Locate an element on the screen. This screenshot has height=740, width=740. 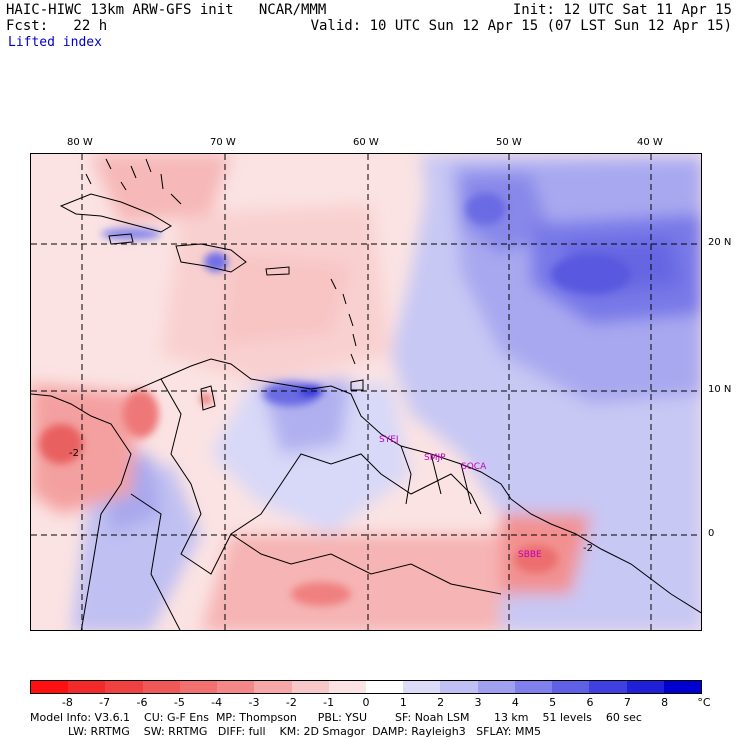
colorbar-tick-label: -3 is located at coordinates (254, 702).